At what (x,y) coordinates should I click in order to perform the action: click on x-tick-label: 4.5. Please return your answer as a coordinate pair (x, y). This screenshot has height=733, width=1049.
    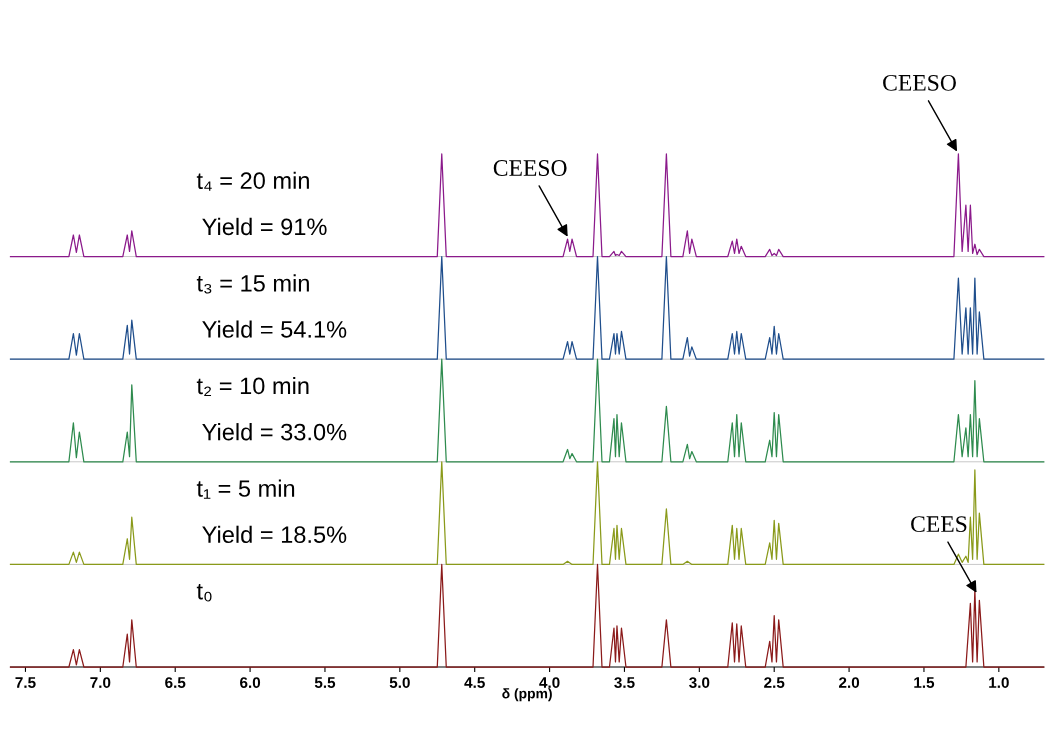
    Looking at the image, I should click on (474, 682).